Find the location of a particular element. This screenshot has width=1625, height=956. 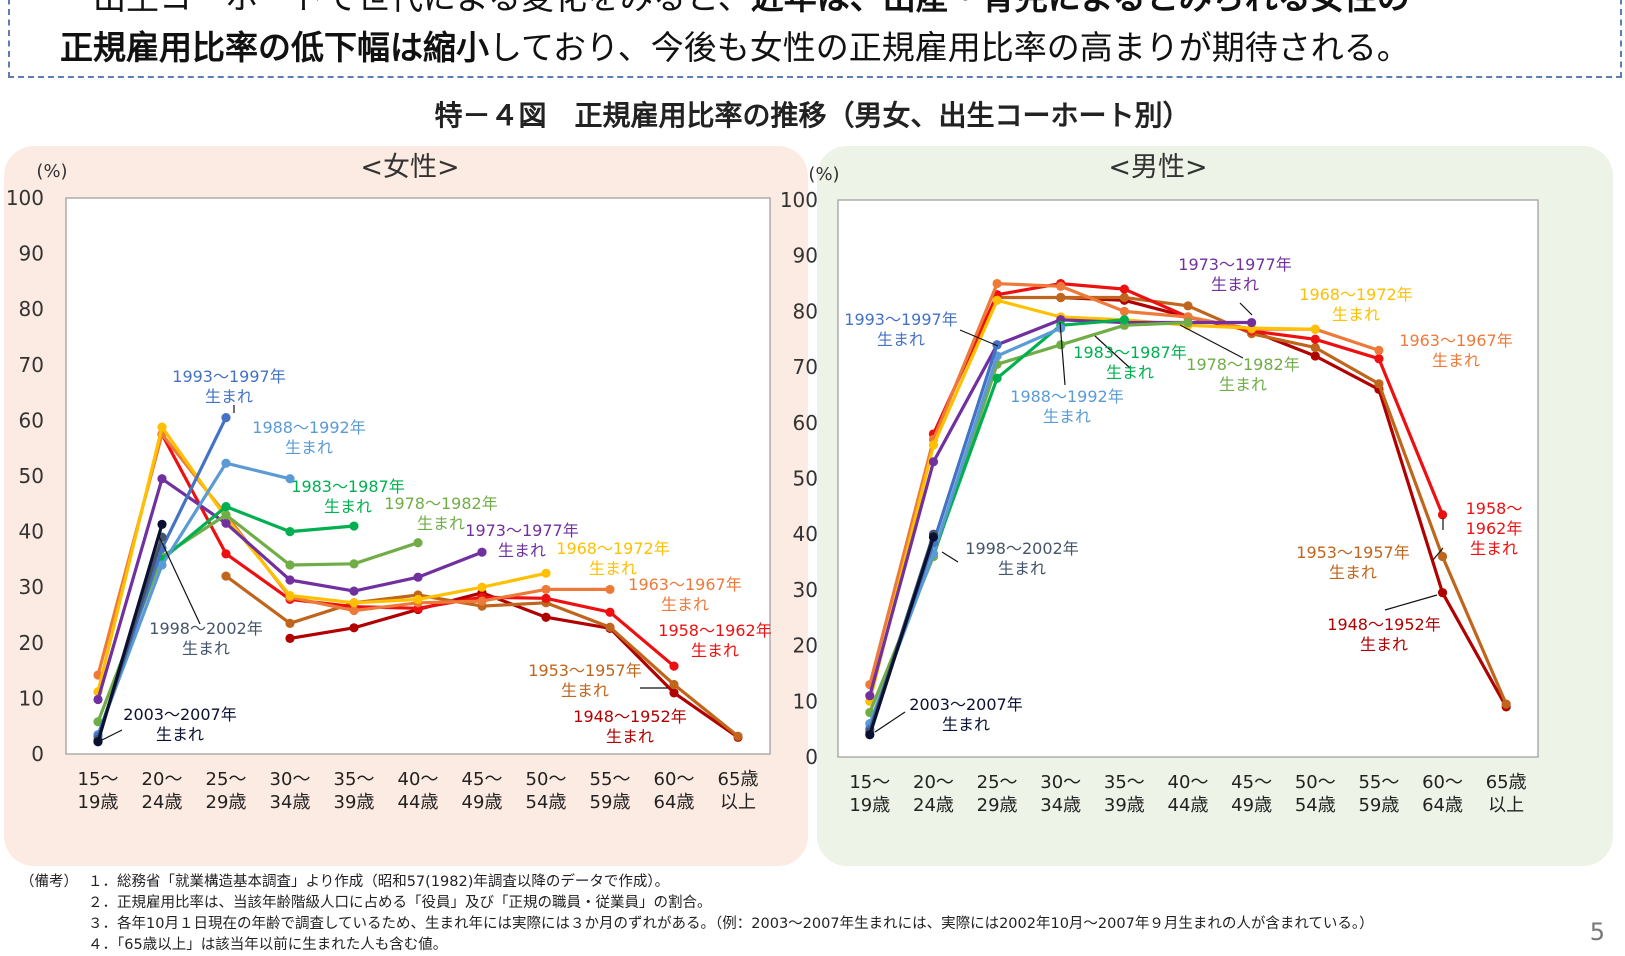

y-tick-label: 100 is located at coordinates (799, 200).